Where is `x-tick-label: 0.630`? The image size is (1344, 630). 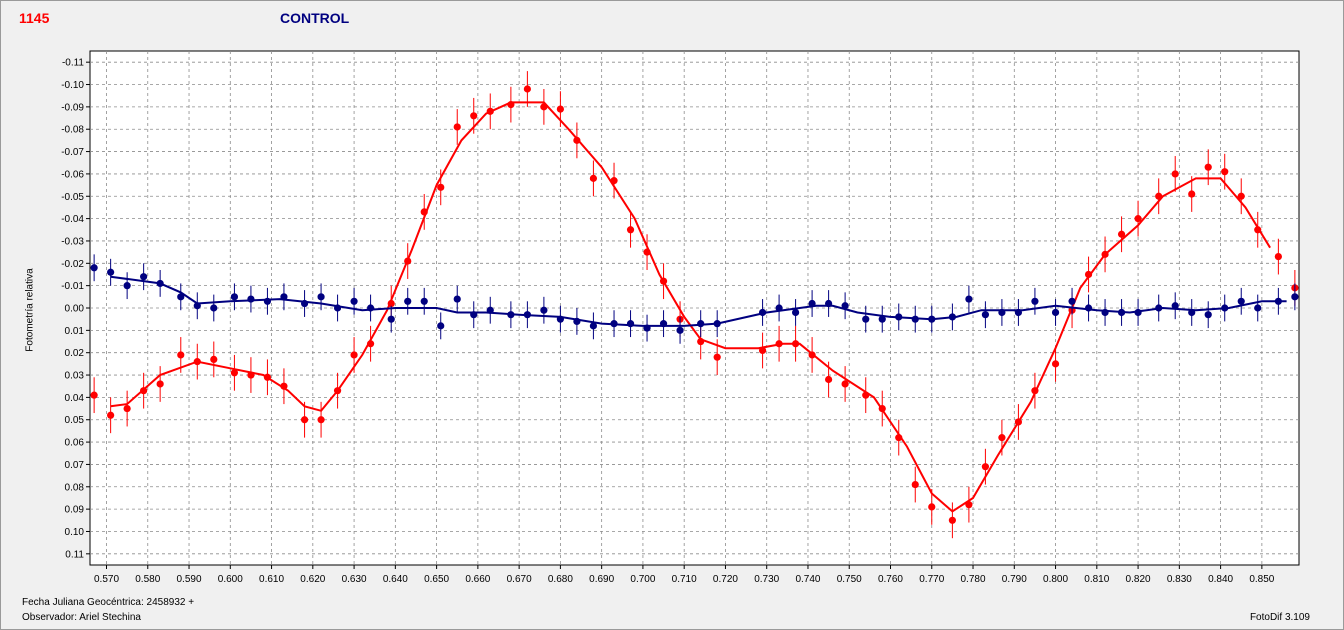 x-tick-label: 0.630 is located at coordinates (354, 579).